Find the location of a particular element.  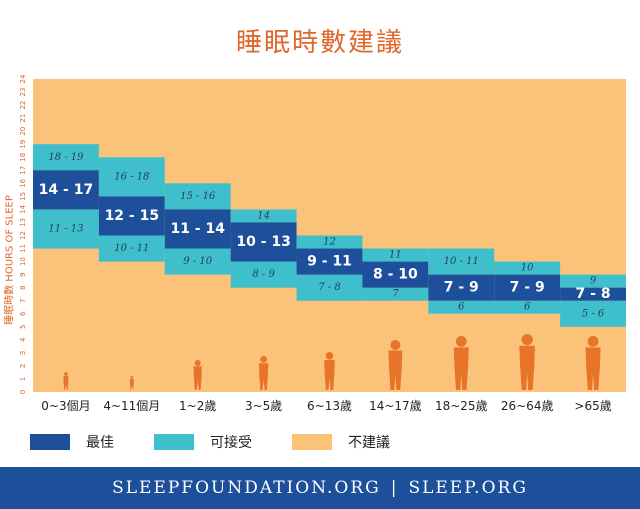

y-tick-label: 1 is located at coordinates (23, 379).